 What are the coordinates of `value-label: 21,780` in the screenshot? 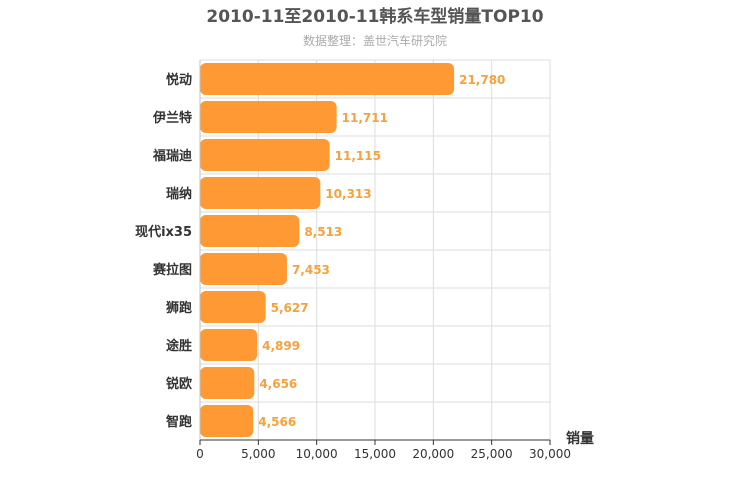 It's located at (482, 80).